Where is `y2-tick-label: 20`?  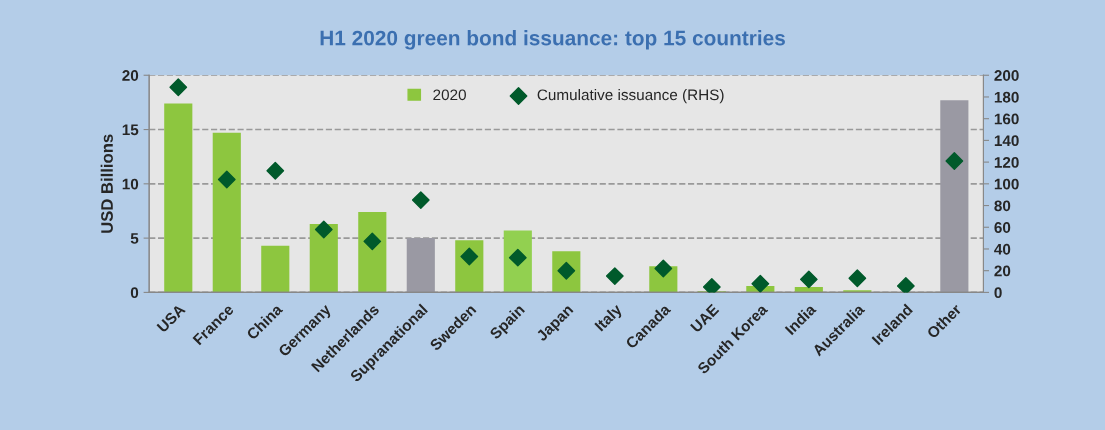 y2-tick-label: 20 is located at coordinates (1002, 271).